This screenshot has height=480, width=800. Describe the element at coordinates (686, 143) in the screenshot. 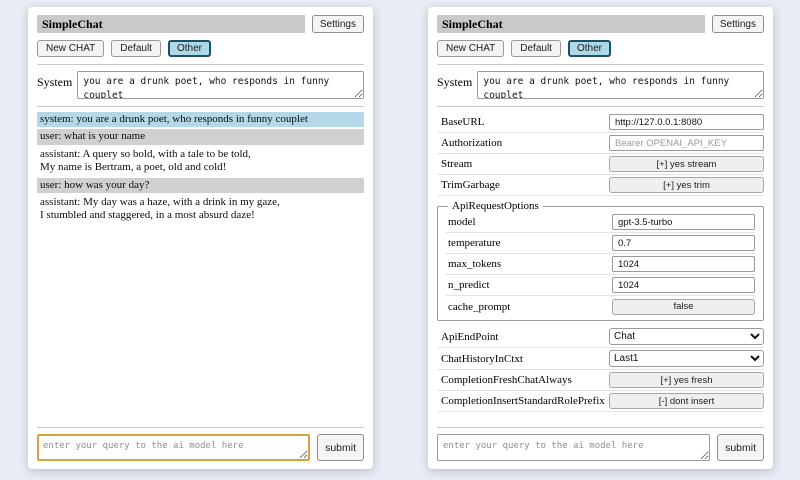

I see `setting-input-authorization` at that location.